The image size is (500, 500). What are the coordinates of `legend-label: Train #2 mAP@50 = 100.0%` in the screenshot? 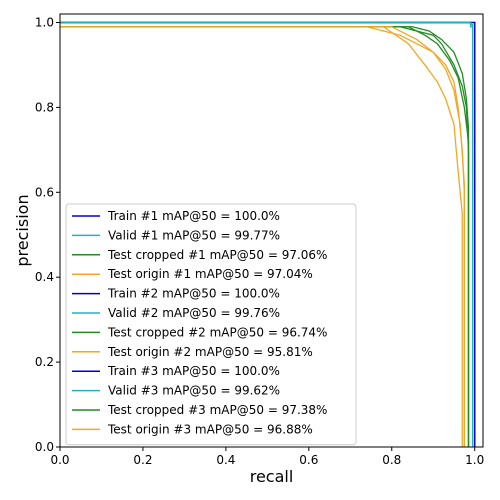 It's located at (193, 294).